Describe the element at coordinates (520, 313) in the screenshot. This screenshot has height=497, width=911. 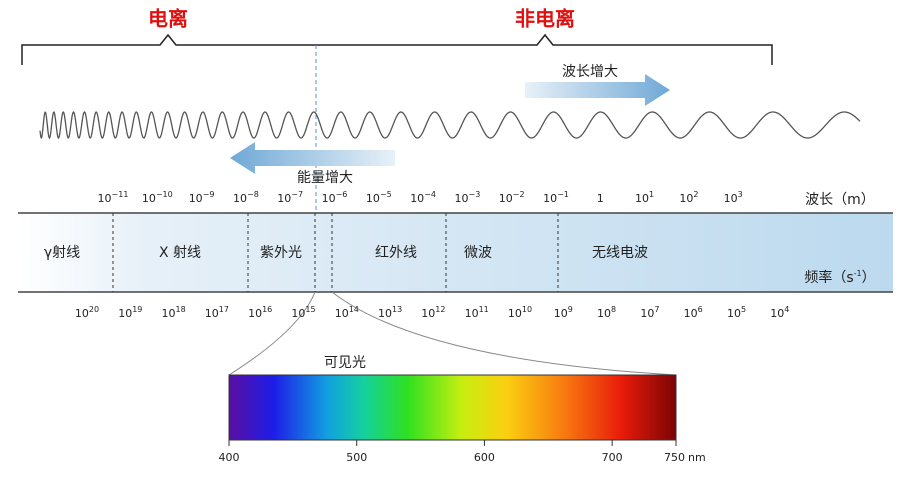
I see `tick-label: 10¹⁰` at that location.